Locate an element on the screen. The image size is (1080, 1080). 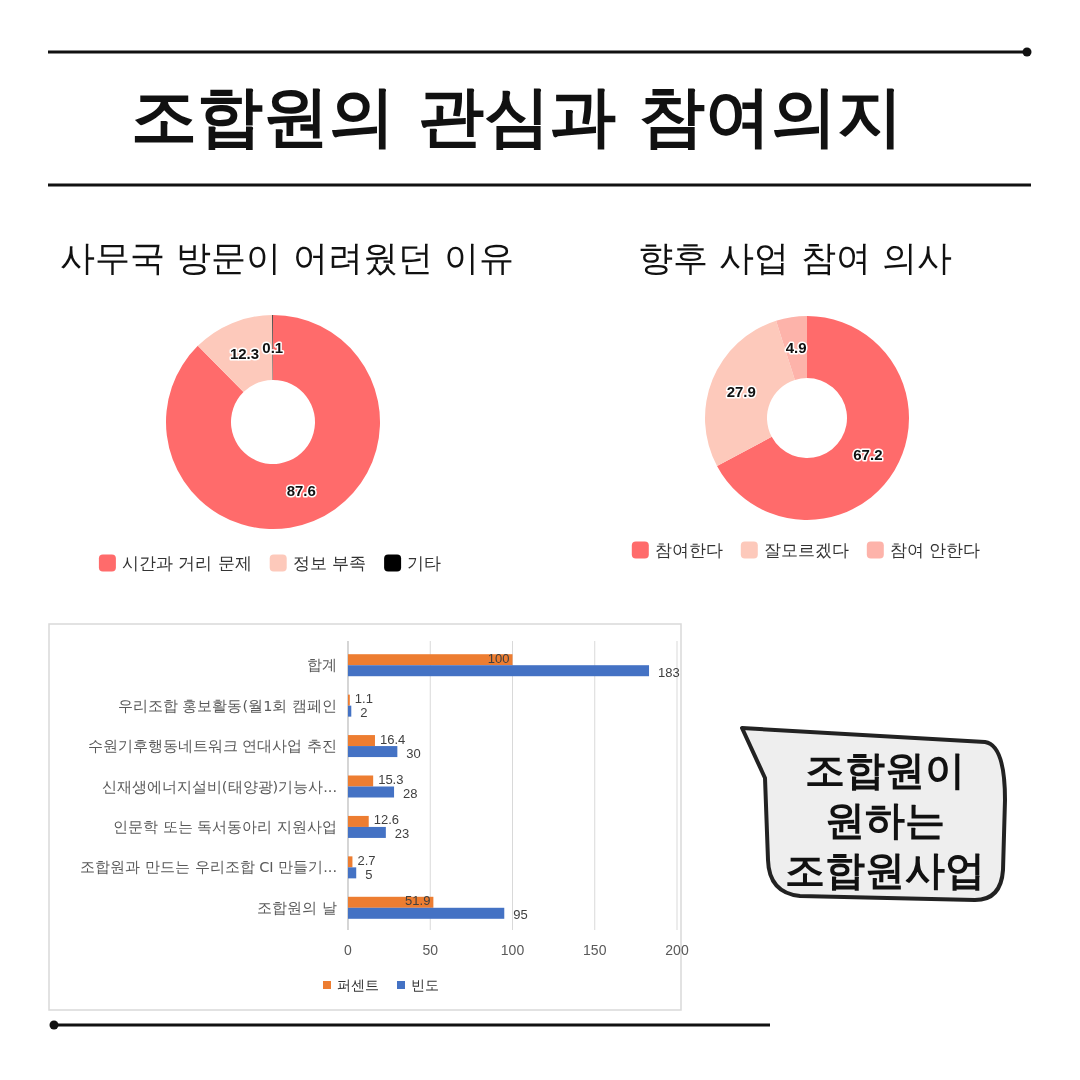
data-label: 16.4 is located at coordinates (392, 739).